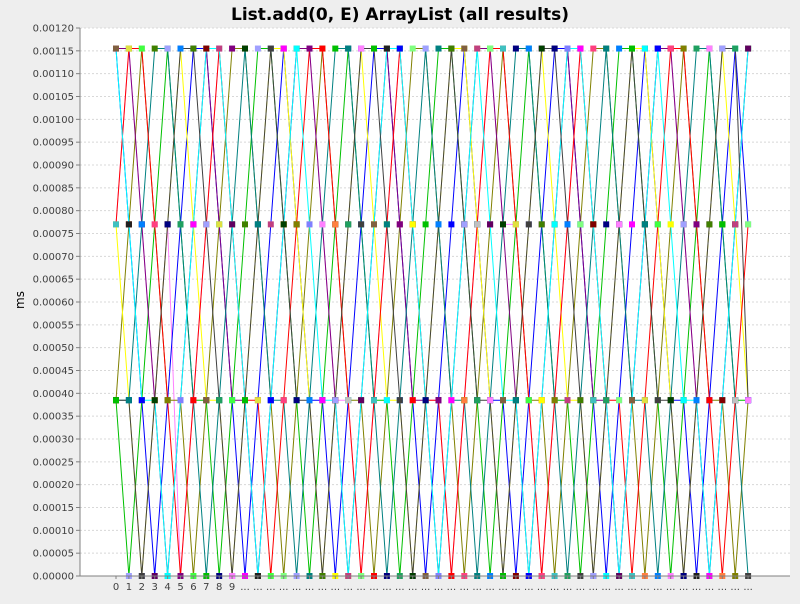 This screenshot has height=604, width=800. What do you see at coordinates (53, 29) in the screenshot?
I see `y-tick-label: 0.00120` at bounding box center [53, 29].